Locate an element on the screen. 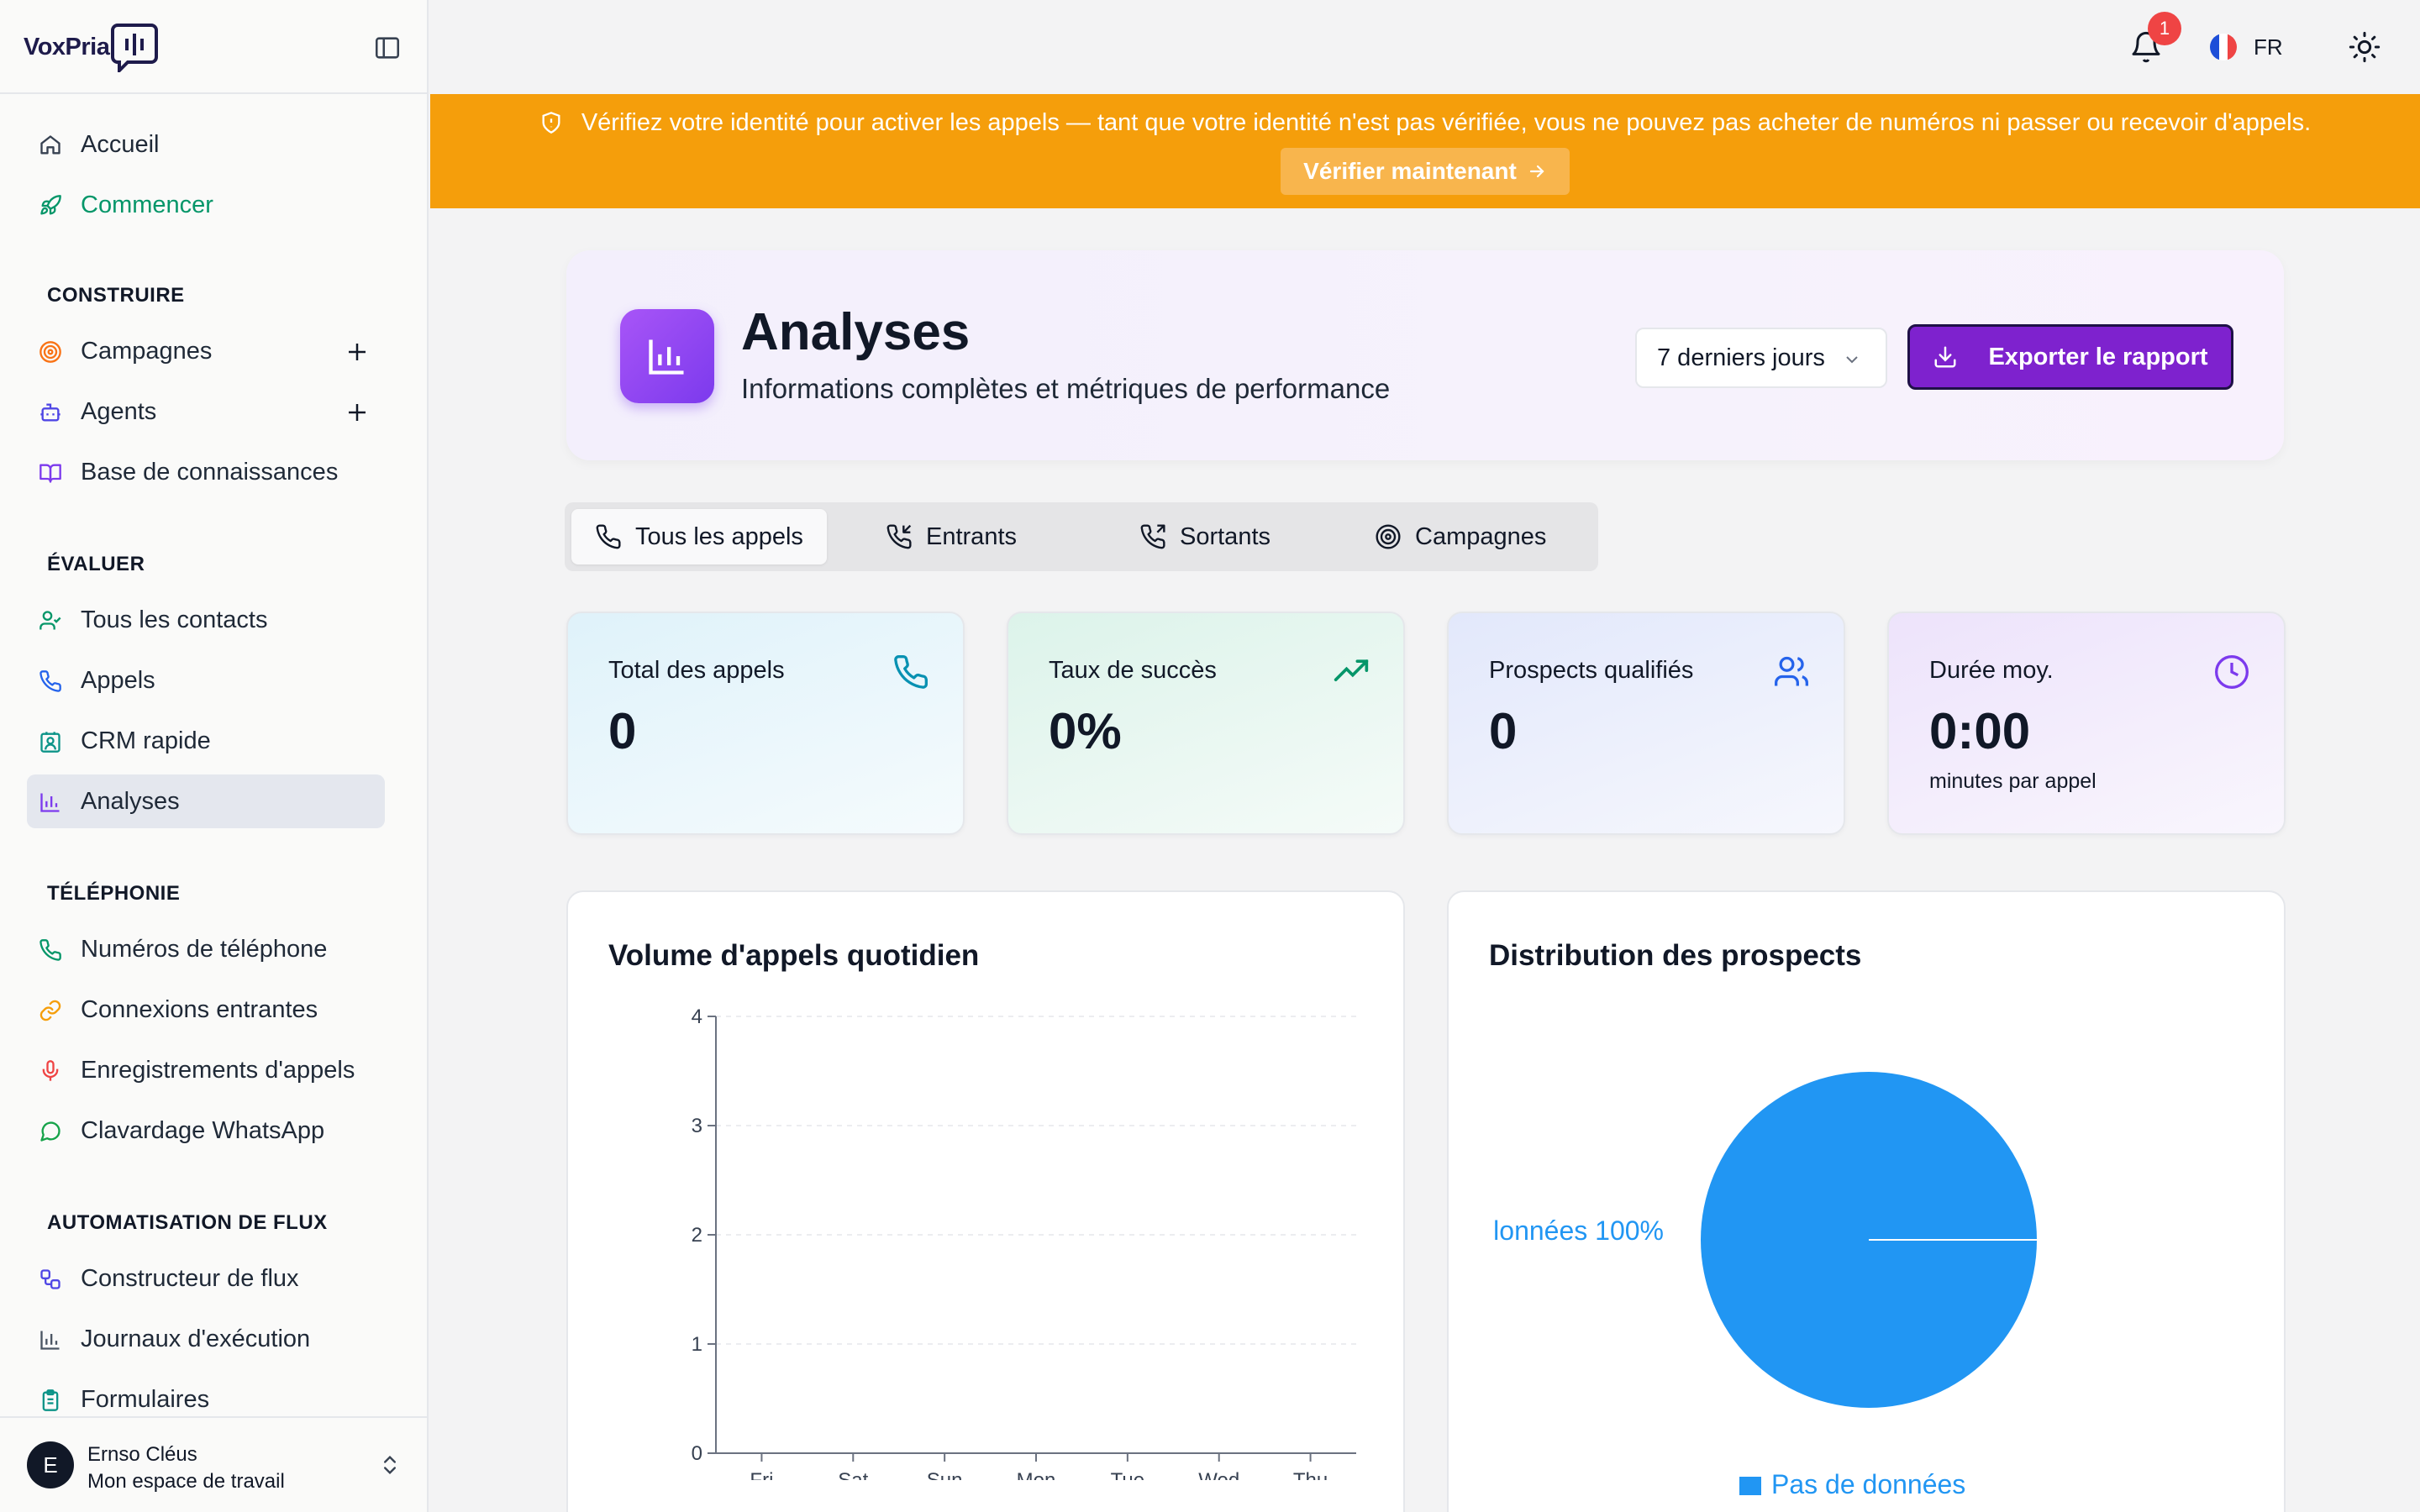 The image size is (2420, 1512). tab-campagnes: Campagnes is located at coordinates (1480, 536).